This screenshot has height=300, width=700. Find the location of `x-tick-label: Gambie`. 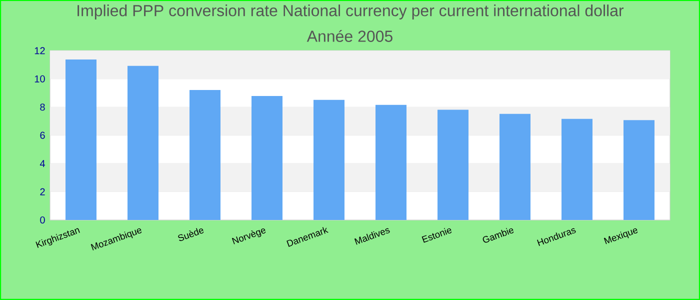

x-tick-label: Gambie is located at coordinates (498, 235).